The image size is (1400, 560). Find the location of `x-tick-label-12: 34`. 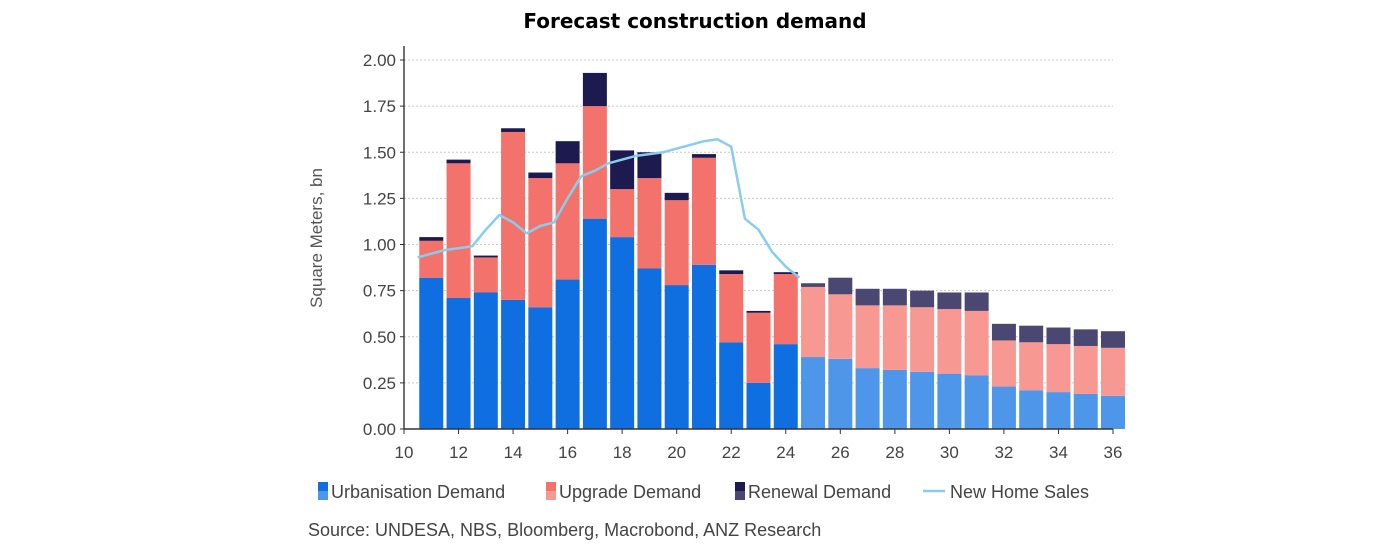

x-tick-label-12: 34 is located at coordinates (1058, 452).